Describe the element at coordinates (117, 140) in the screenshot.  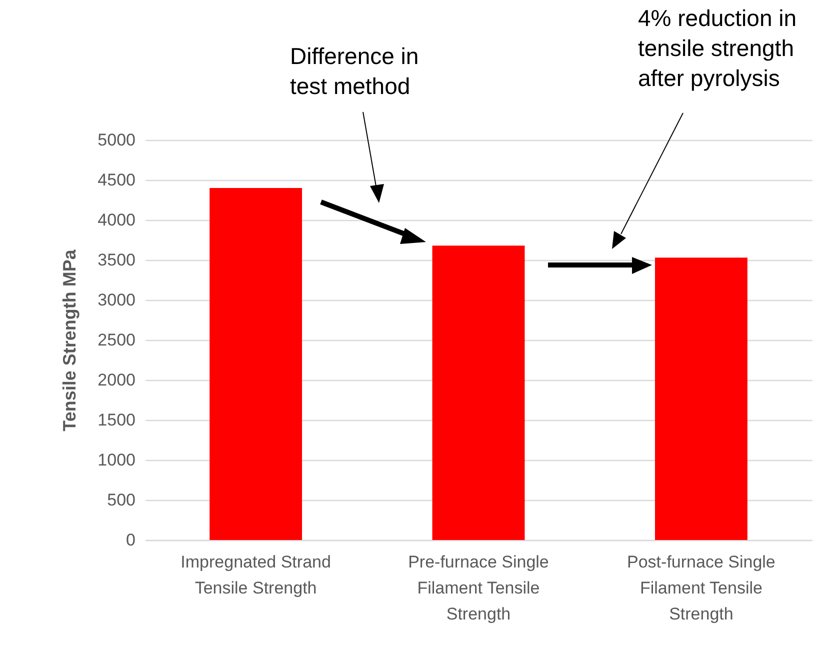
I see `y-tick-label: 5000` at that location.